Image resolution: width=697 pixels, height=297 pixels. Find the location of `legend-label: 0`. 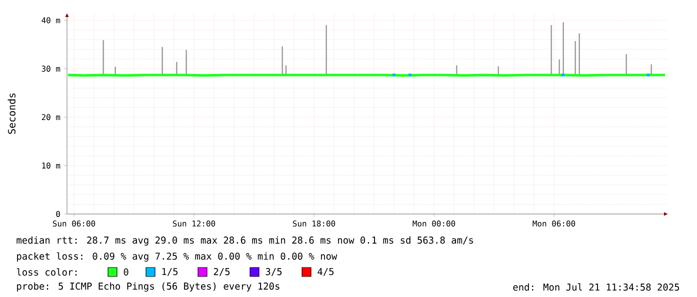

legend-label: 0 is located at coordinates (126, 272).